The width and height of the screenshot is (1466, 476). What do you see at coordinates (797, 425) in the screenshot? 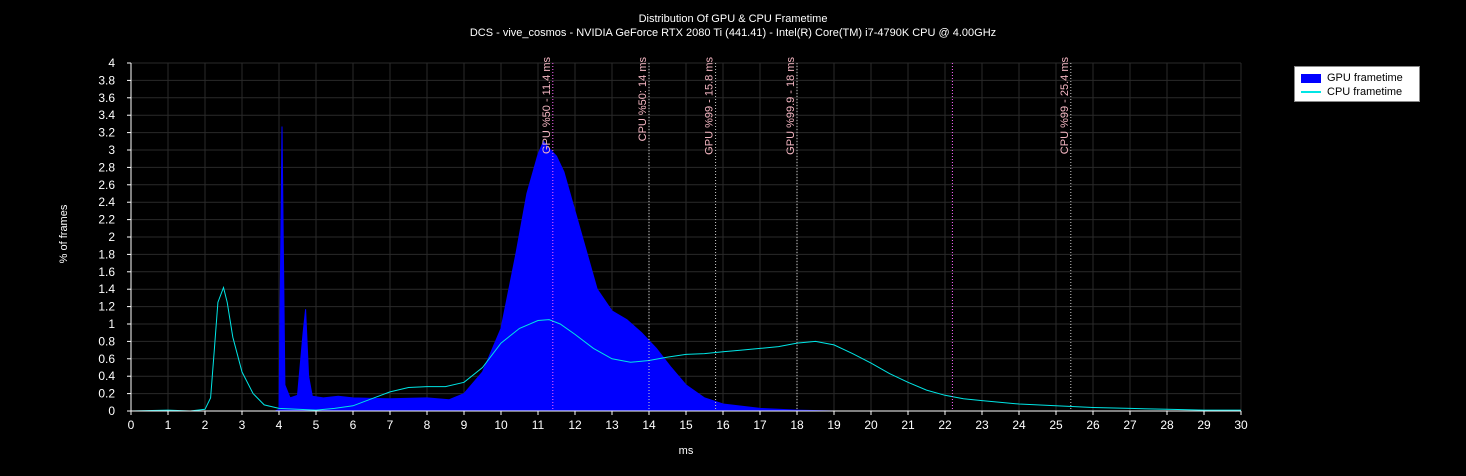
I see `x-tick-label: 18` at bounding box center [797, 425].